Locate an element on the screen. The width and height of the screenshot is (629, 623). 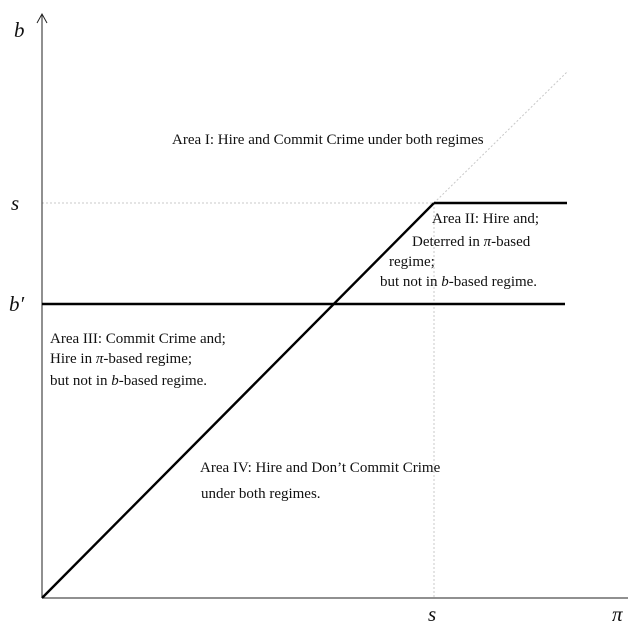
y-axis-label: b is located at coordinates (19, 30).